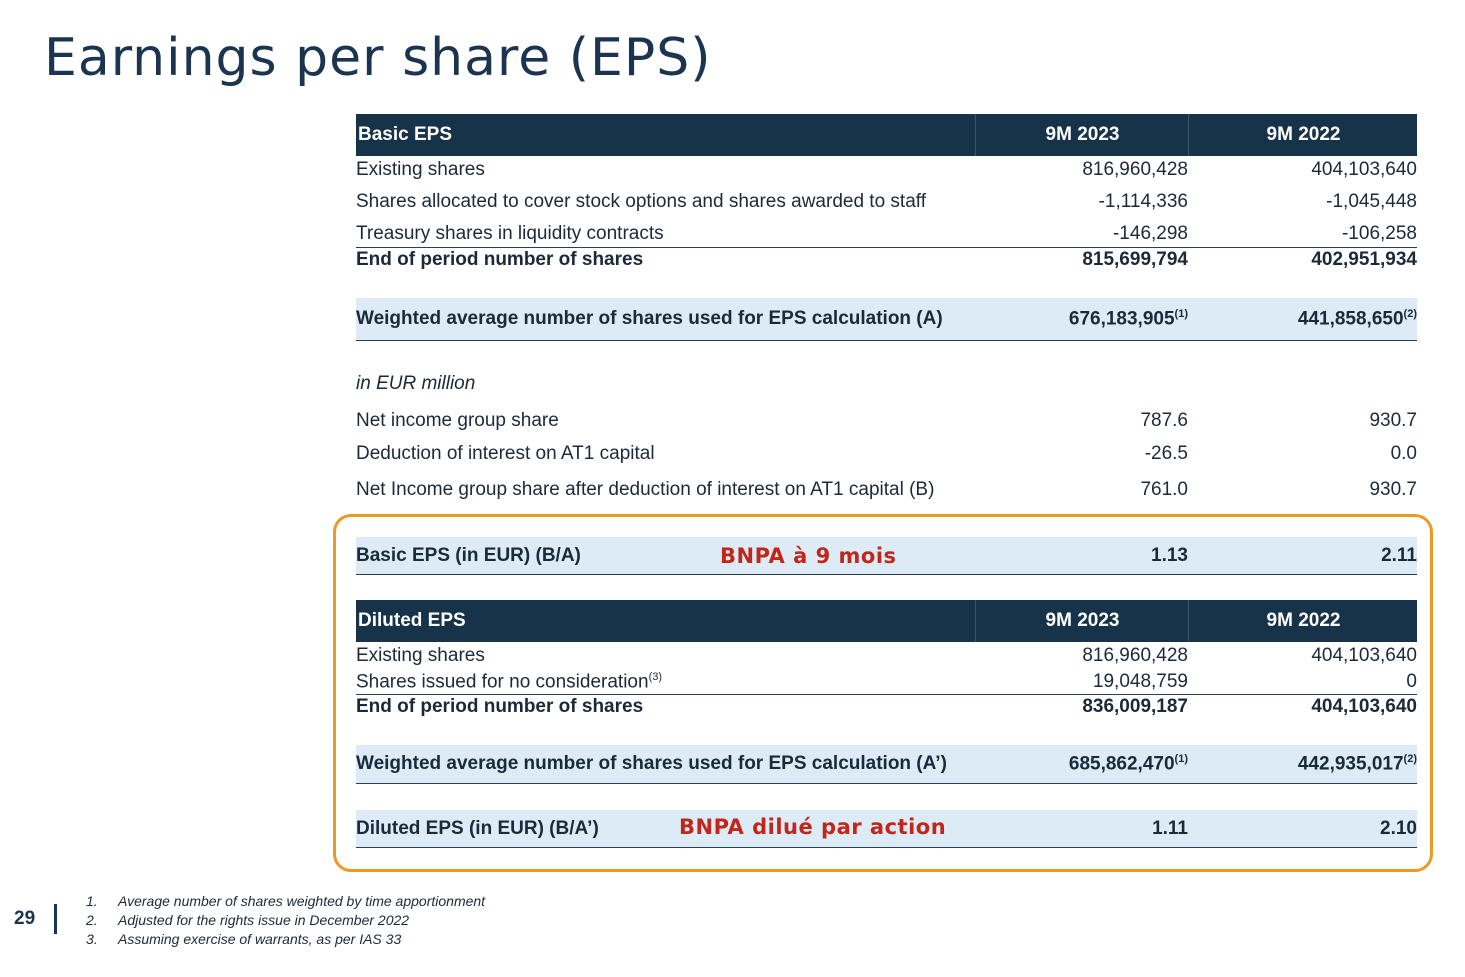  What do you see at coordinates (655, 676) in the screenshot?
I see `footnote-ref: (3)` at bounding box center [655, 676].